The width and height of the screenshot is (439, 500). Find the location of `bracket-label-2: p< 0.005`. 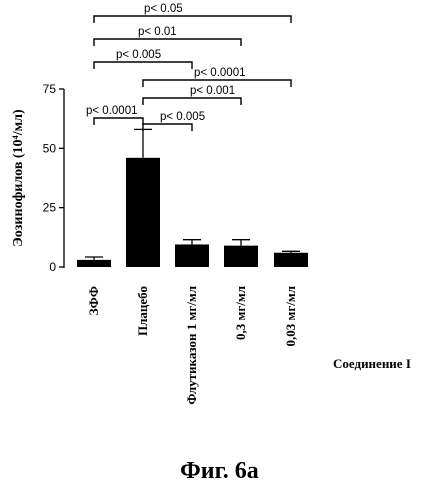

bracket-label-2: p< 0.005 is located at coordinates (138, 55).